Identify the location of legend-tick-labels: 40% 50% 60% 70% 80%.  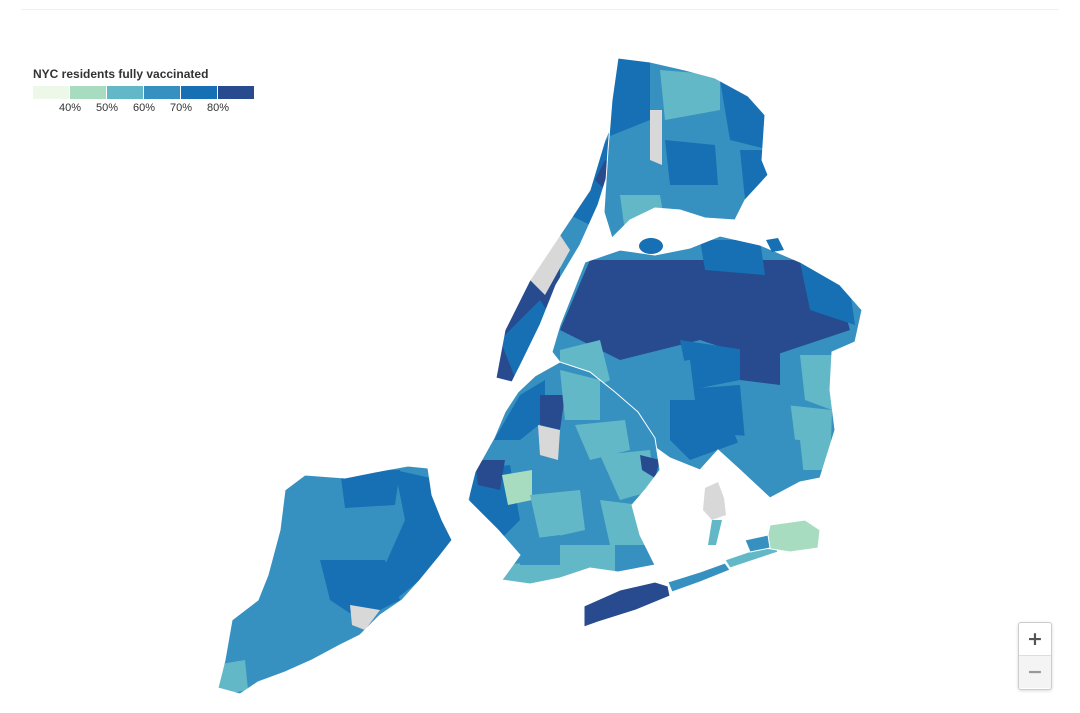
(153, 109).